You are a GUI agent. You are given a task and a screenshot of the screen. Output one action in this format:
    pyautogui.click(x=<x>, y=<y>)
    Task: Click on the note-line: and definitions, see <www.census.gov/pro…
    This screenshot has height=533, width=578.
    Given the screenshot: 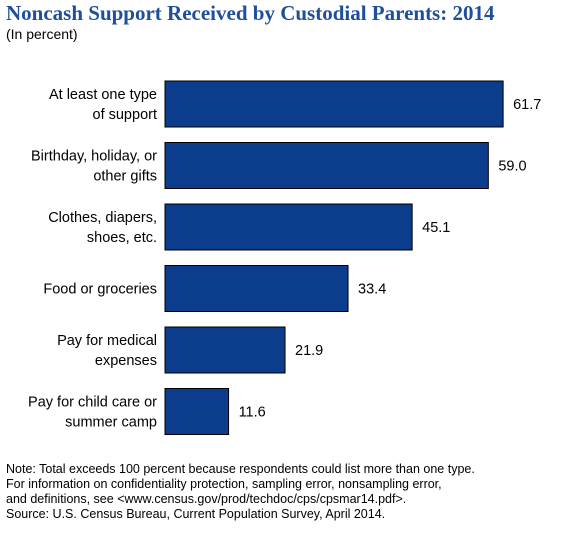 What is the action you would take?
    pyautogui.click(x=206, y=499)
    